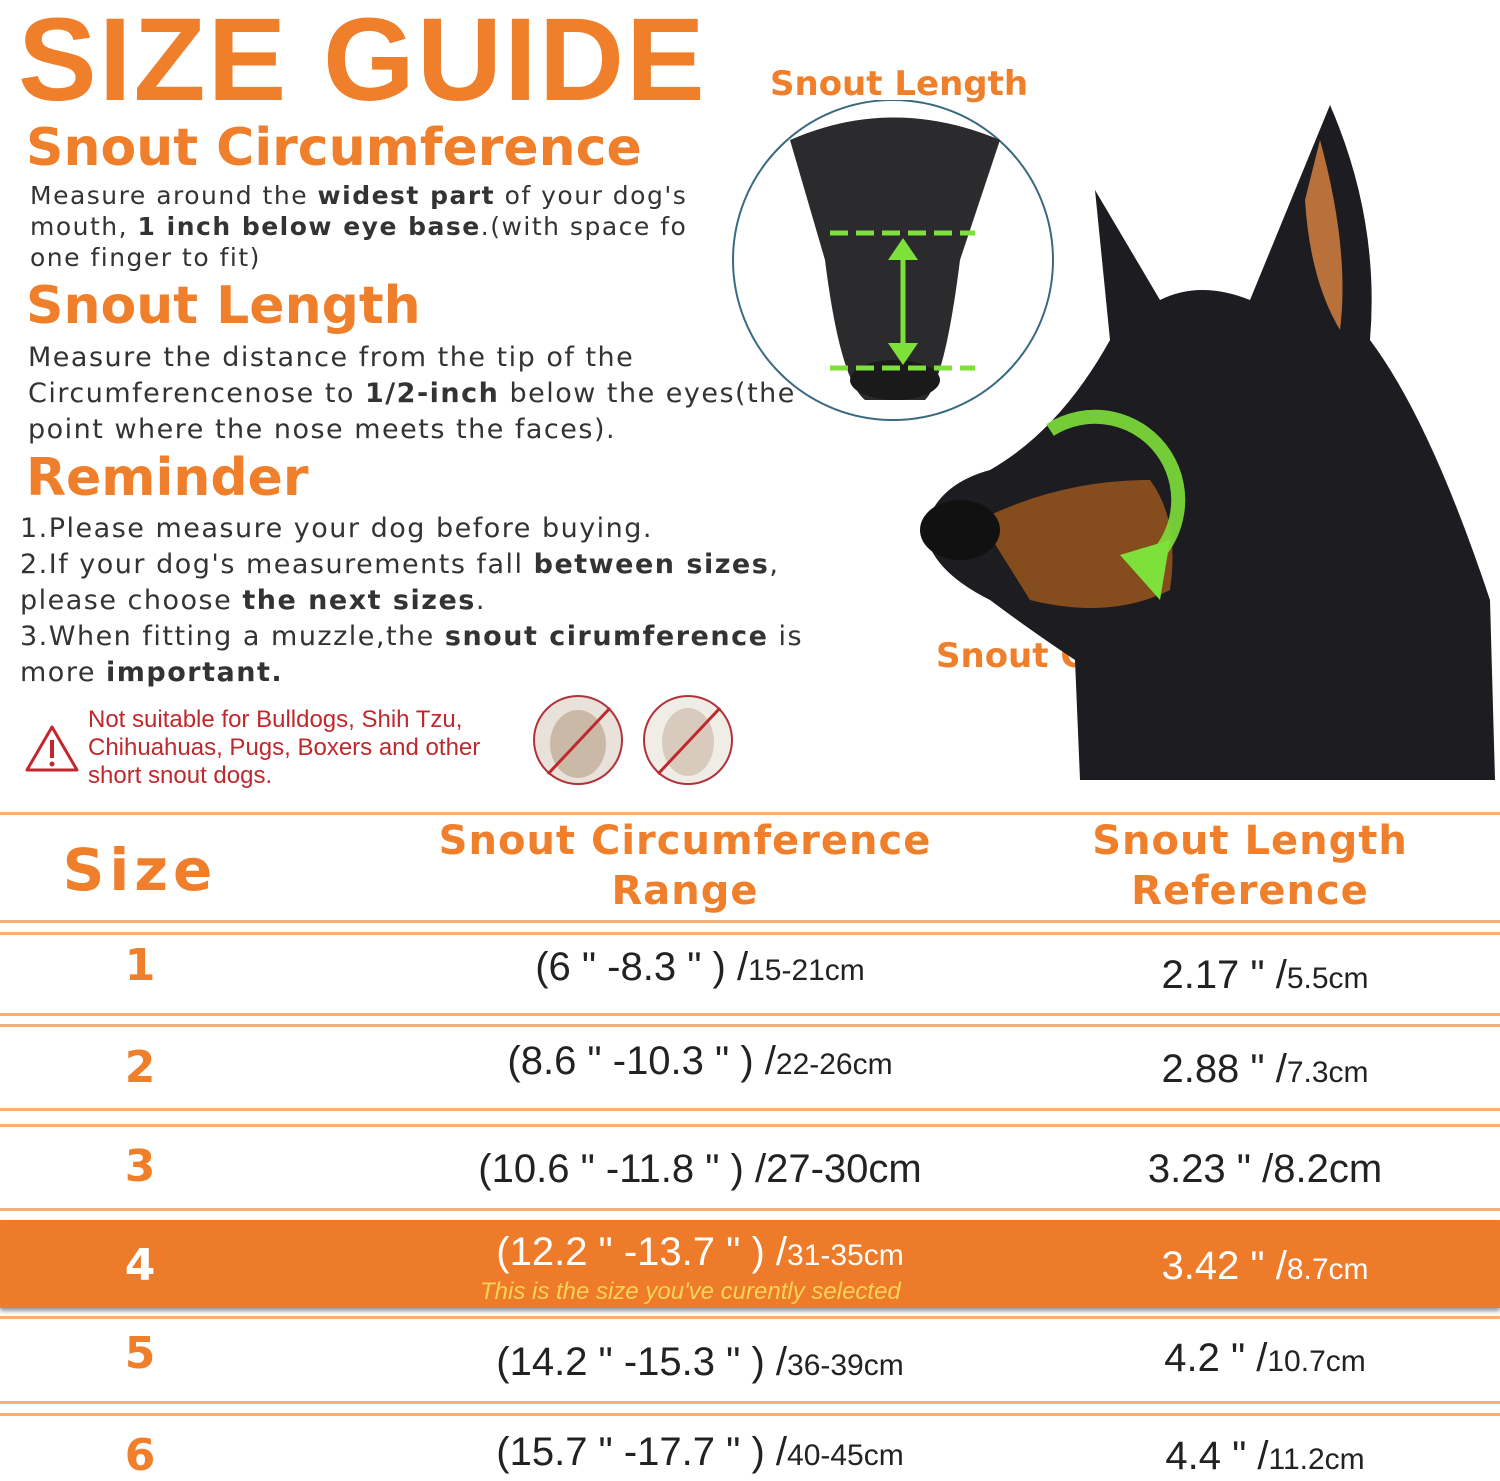 The width and height of the screenshot is (1500, 1481). What do you see at coordinates (899, 84) in the screenshot?
I see `snout-length-label: Snout Length` at bounding box center [899, 84].